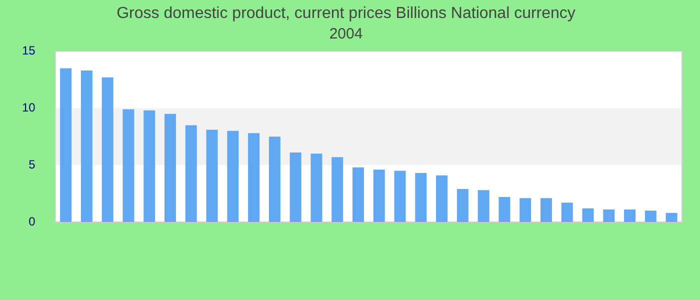 This screenshot has height=300, width=700. Describe the element at coordinates (29, 107) in the screenshot. I see `y-tick-label: 10` at that location.